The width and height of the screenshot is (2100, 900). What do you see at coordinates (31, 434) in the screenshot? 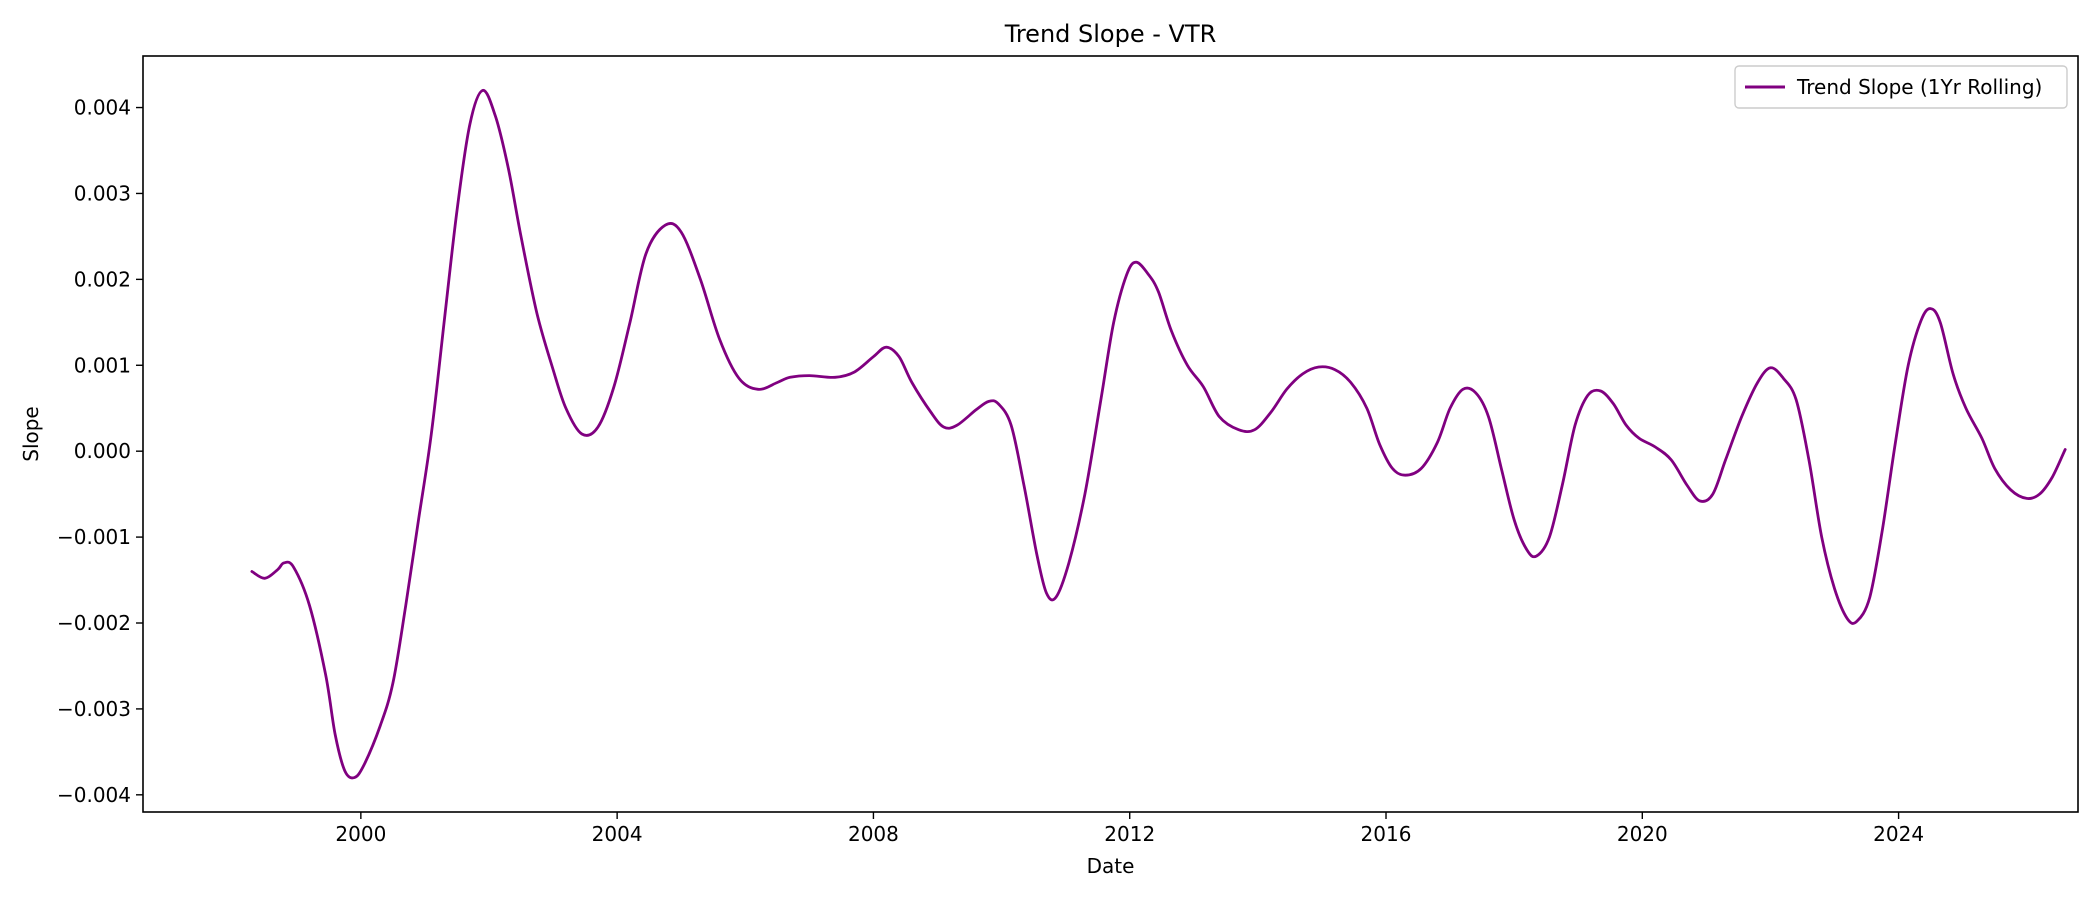
I see `y-axis-label: Slope` at bounding box center [31, 434].